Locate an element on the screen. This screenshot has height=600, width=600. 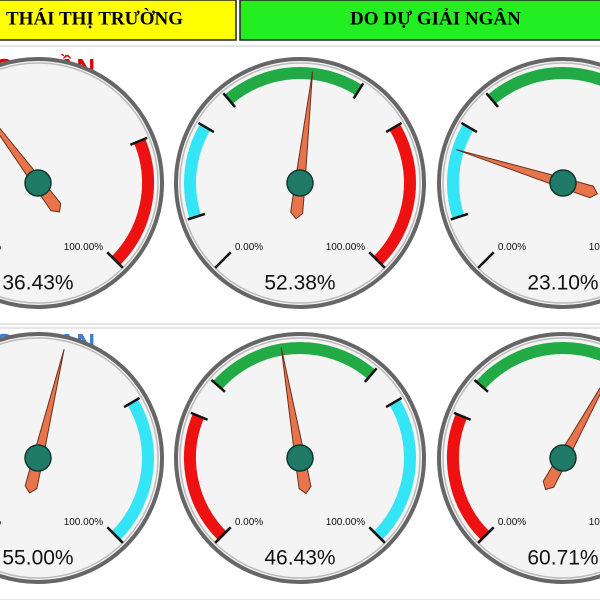
gauge-value: 55.00% is located at coordinates (37, 558).